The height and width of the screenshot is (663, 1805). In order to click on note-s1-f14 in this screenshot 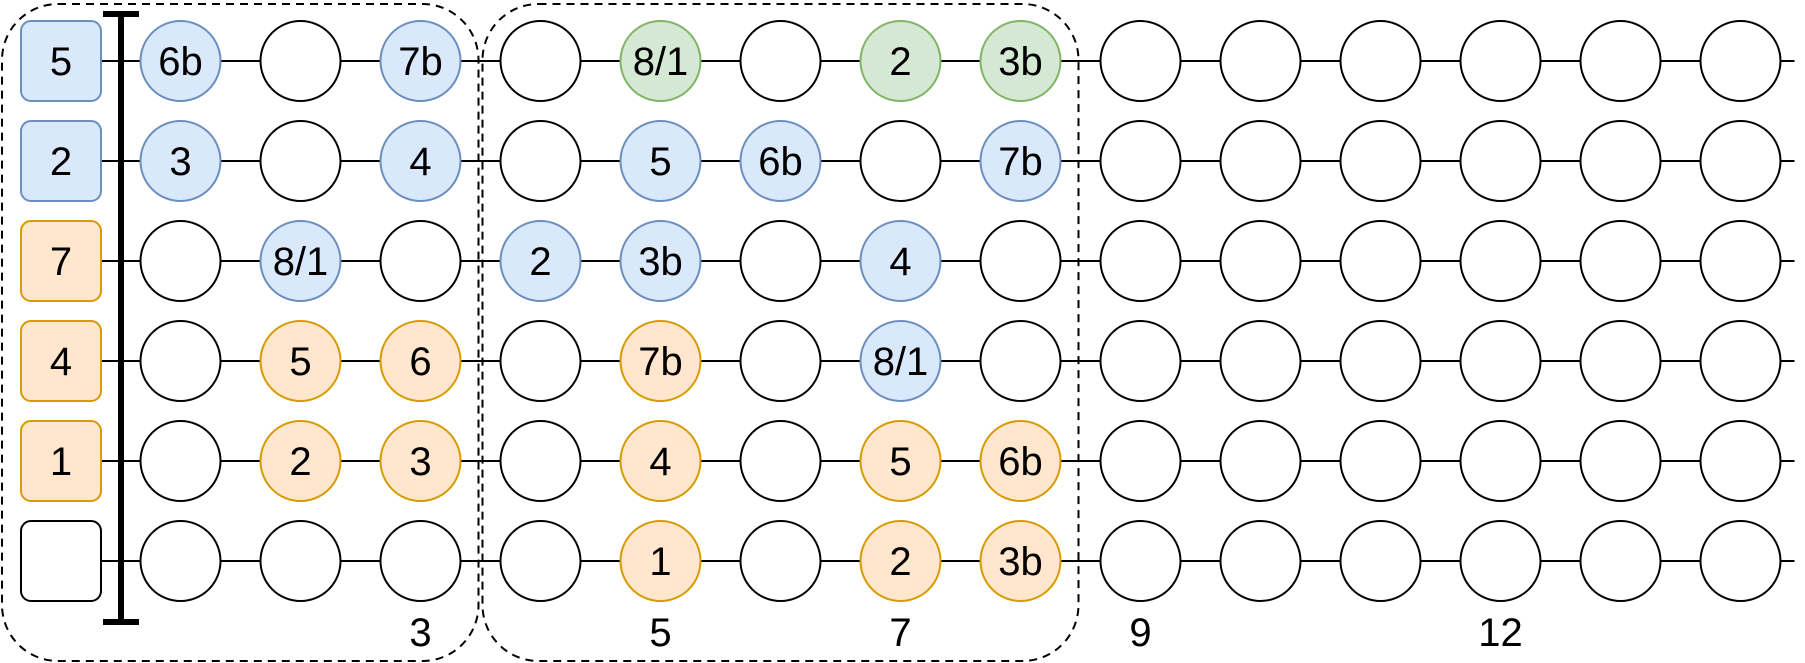, I will do `click(1740, 61)`.